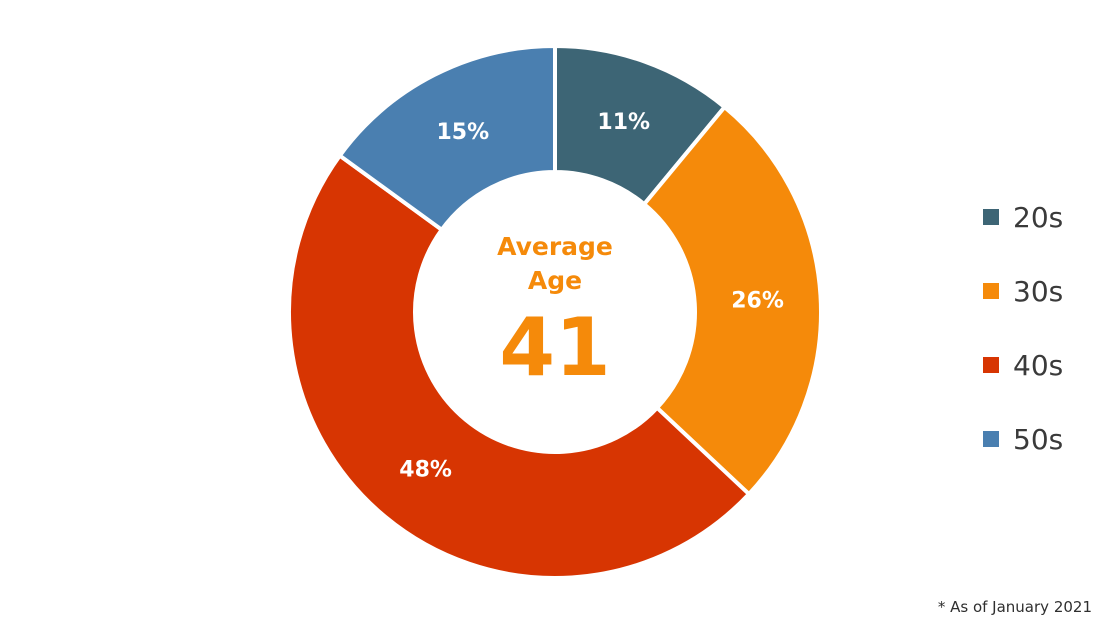 Image resolution: width=1110 pixels, height=624 pixels. I want to click on legend-label-40s: 40s, so click(1038, 365).